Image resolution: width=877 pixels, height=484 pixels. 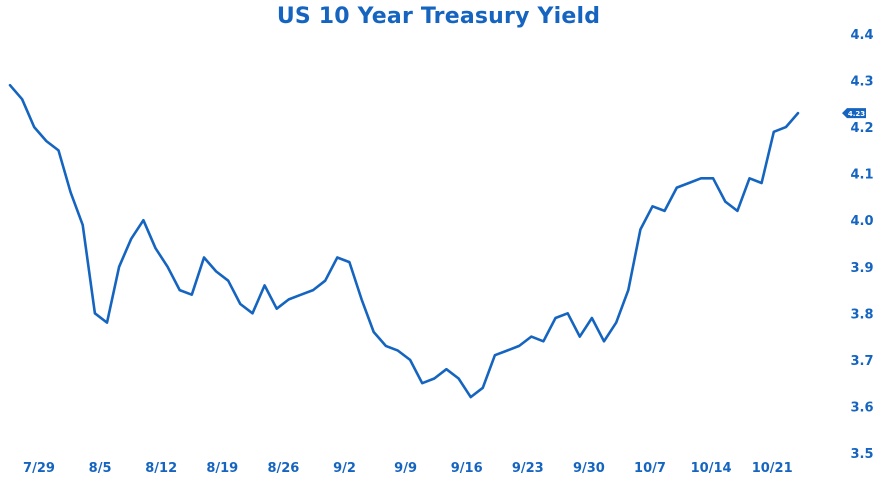 What do you see at coordinates (861, 128) in the screenshot?
I see `y-tick-label: 4.2` at bounding box center [861, 128].